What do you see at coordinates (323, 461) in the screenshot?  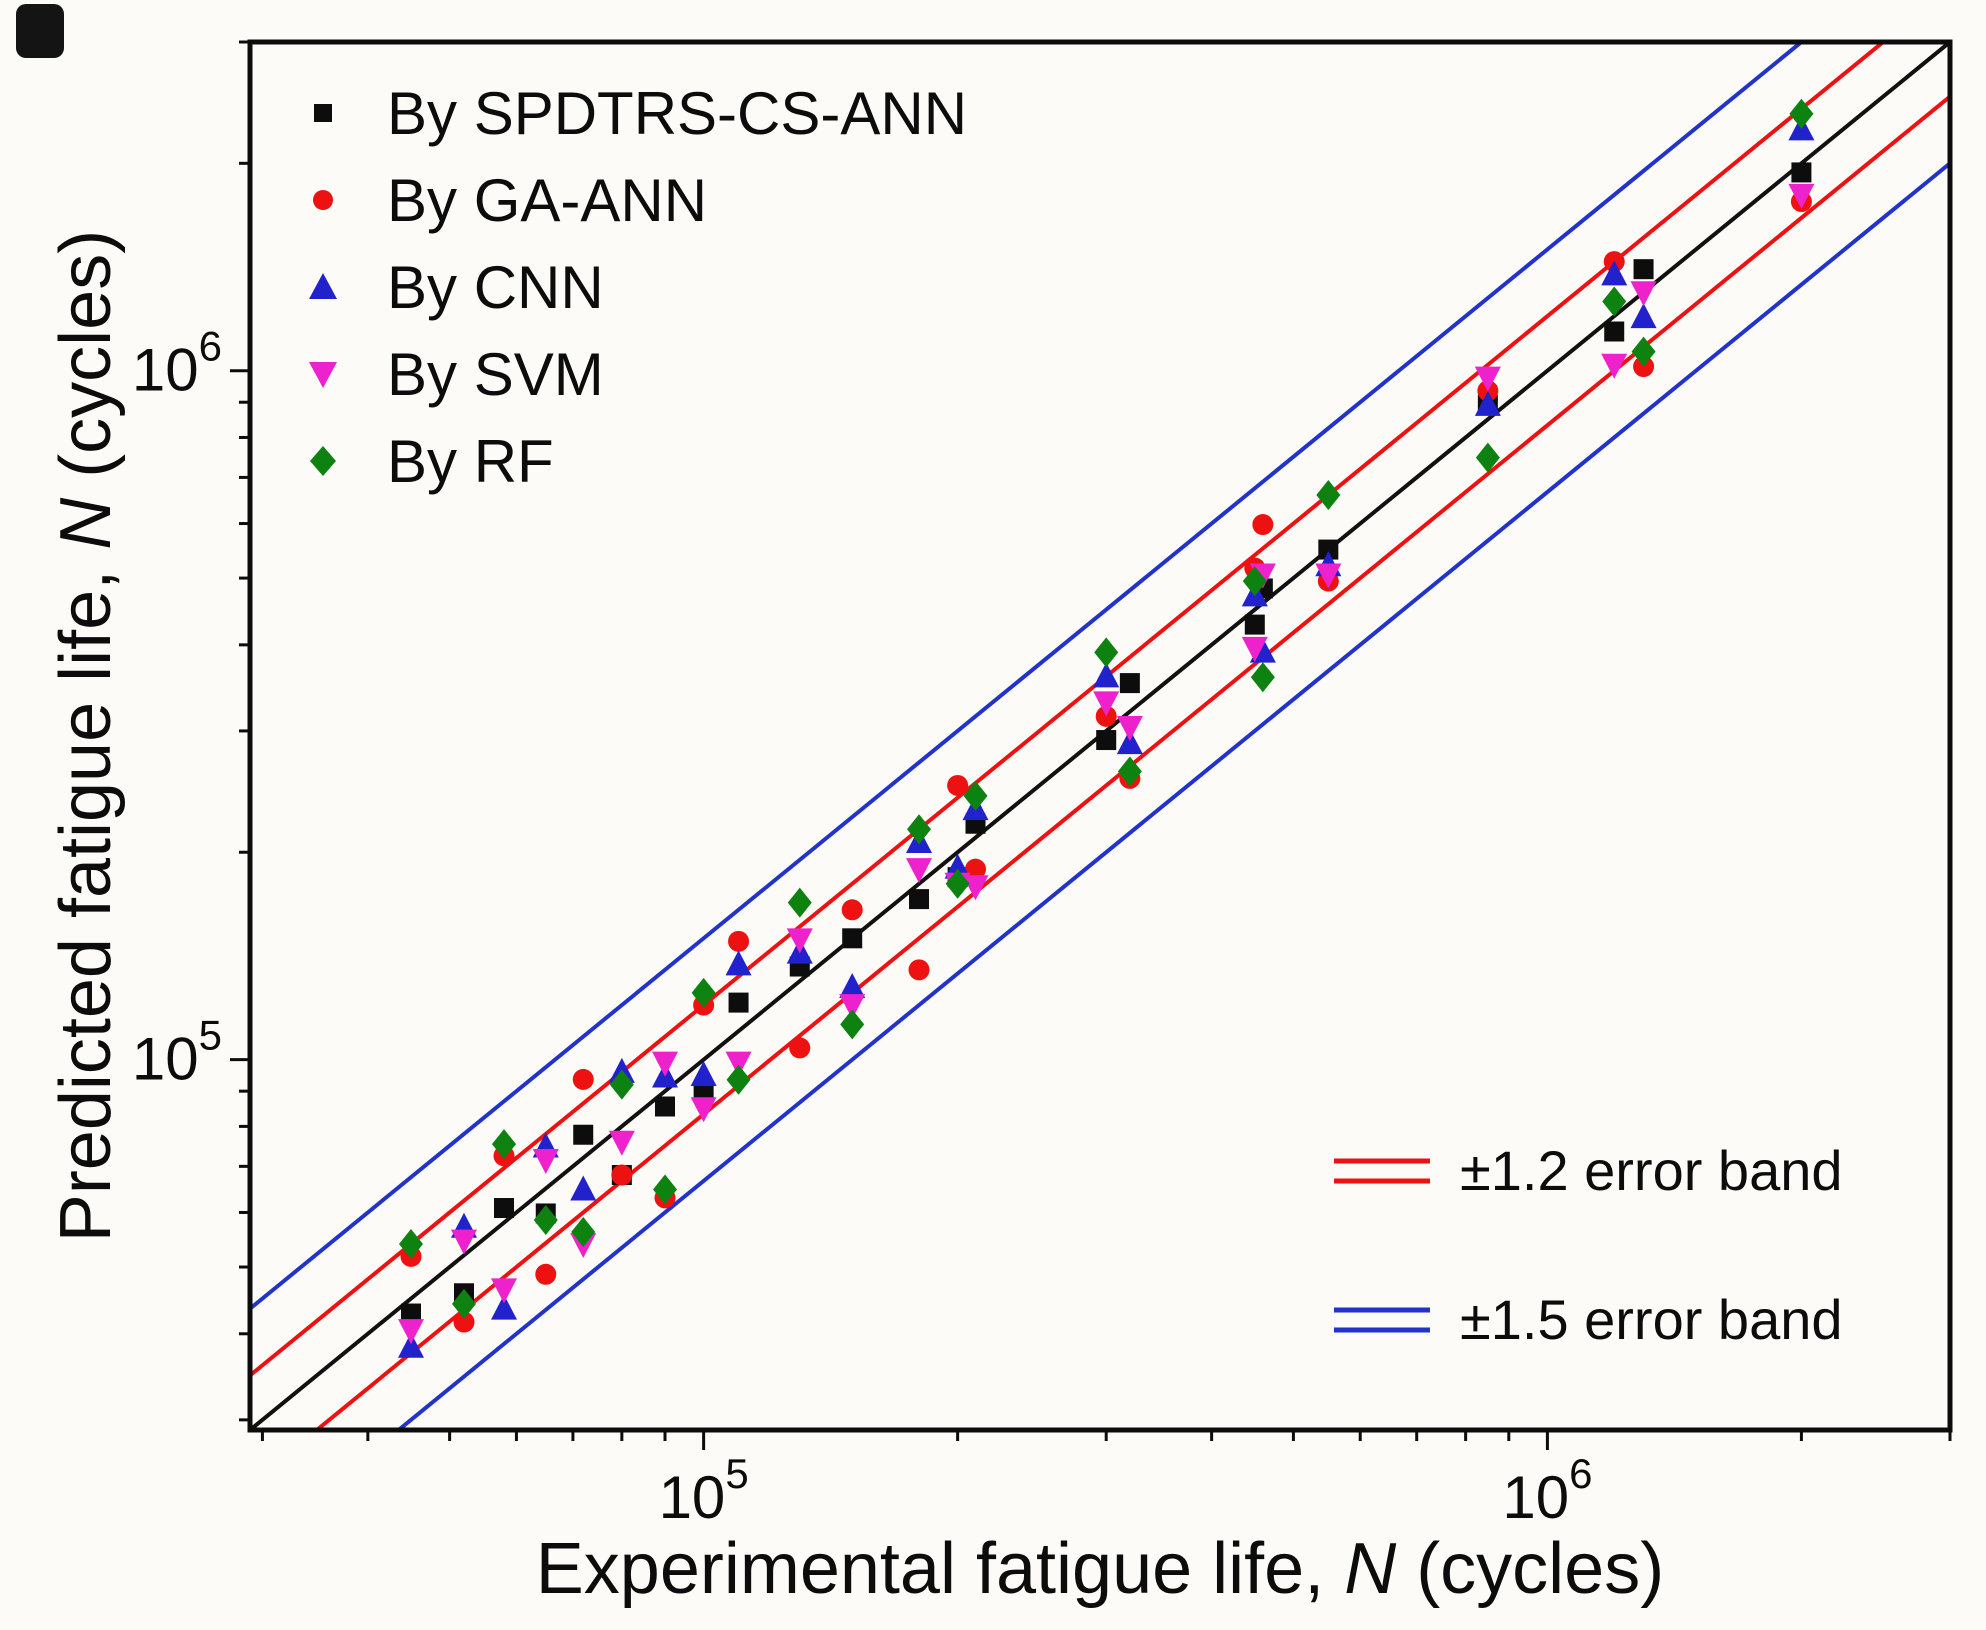 I see `diamond-marker-icon` at bounding box center [323, 461].